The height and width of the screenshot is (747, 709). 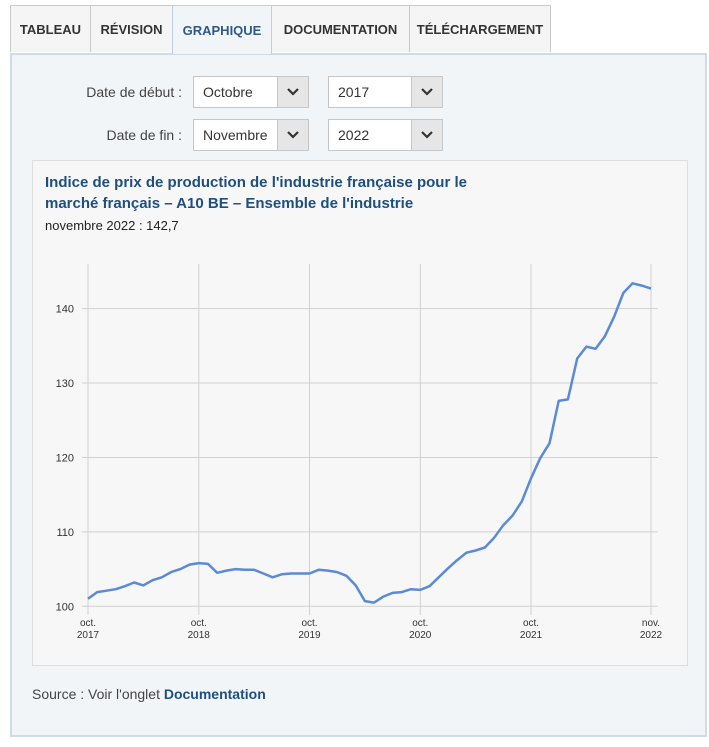 What do you see at coordinates (65, 458) in the screenshot?
I see `y-tick-label: 120` at bounding box center [65, 458].